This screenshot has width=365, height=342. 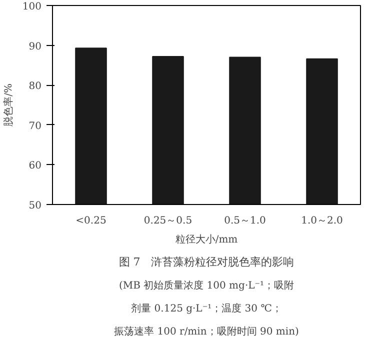 I want to click on x-tick-label: 0.25～0.5, so click(x=168, y=221).